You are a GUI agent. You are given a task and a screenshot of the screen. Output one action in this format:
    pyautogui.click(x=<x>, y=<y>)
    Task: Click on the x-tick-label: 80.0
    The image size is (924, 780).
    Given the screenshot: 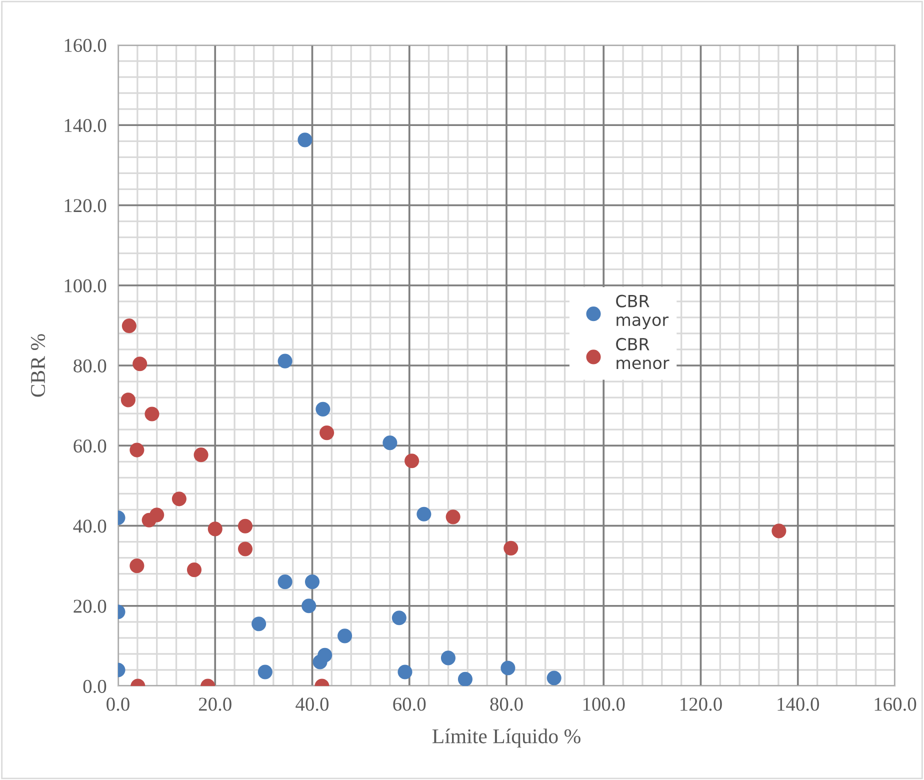 What is the action you would take?
    pyautogui.click(x=506, y=704)
    